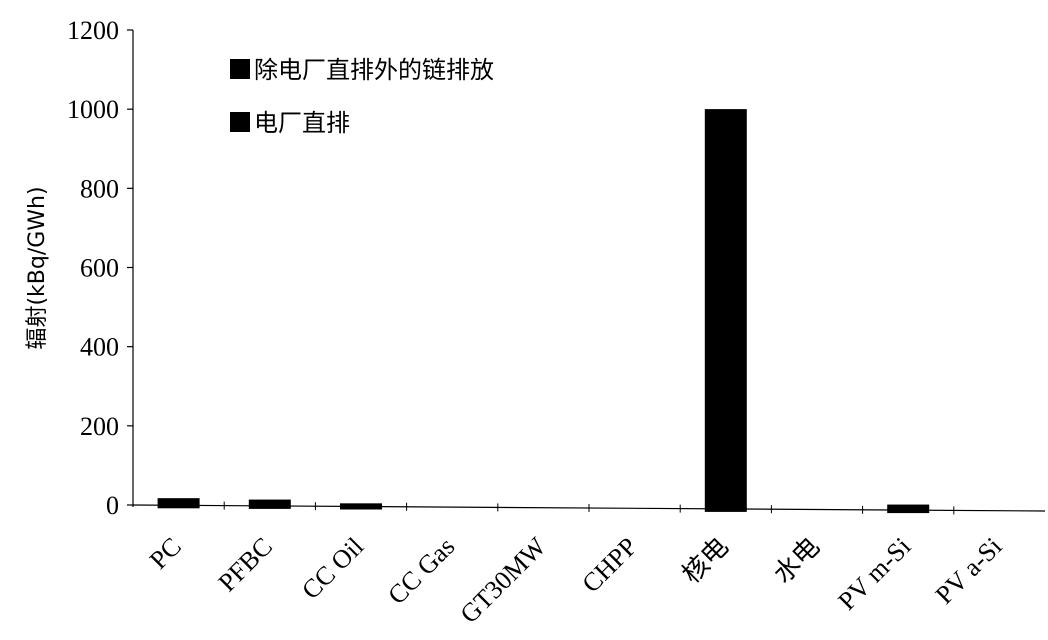 Image resolution: width=1048 pixels, height=640 pixels. What do you see at coordinates (705, 560) in the screenshot?
I see `x-category-label: 核电` at bounding box center [705, 560].